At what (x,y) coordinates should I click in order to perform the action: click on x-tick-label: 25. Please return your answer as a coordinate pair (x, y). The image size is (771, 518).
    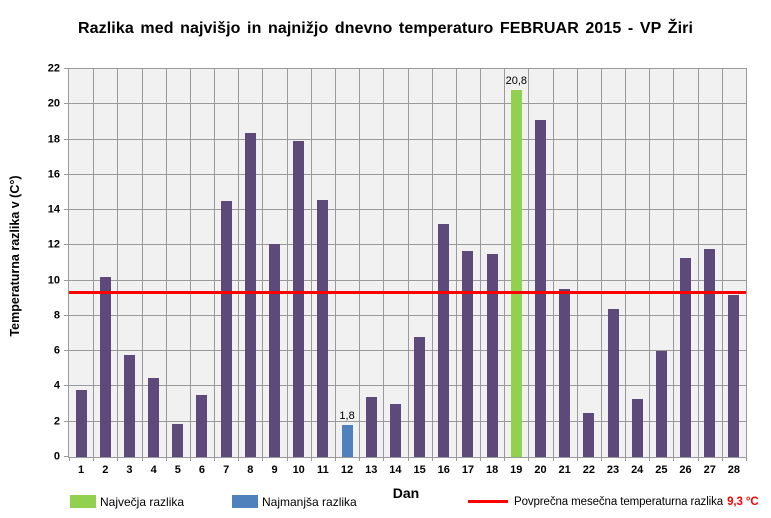
    Looking at the image, I should click on (661, 470).